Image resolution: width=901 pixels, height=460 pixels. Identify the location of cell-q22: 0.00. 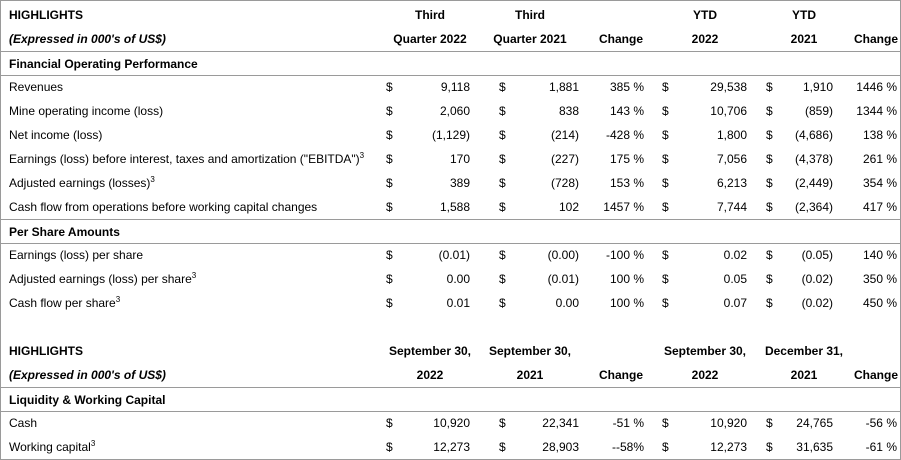
(458, 279).